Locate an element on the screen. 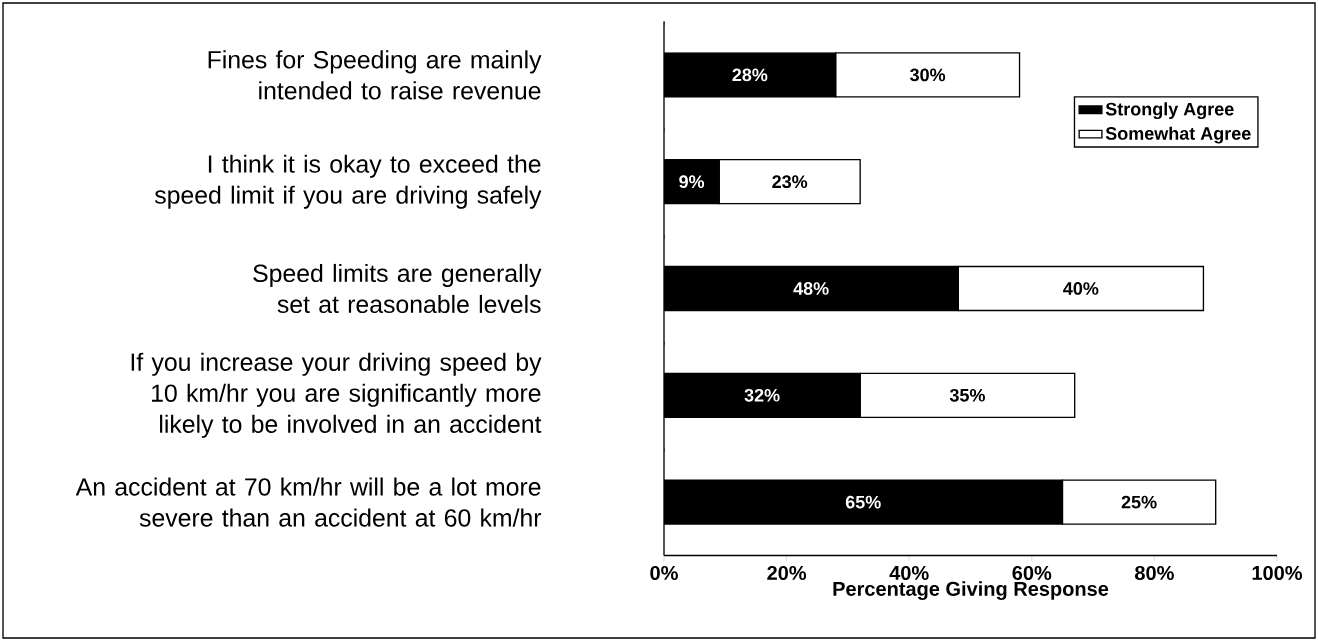  data-label: 28% is located at coordinates (750, 75).